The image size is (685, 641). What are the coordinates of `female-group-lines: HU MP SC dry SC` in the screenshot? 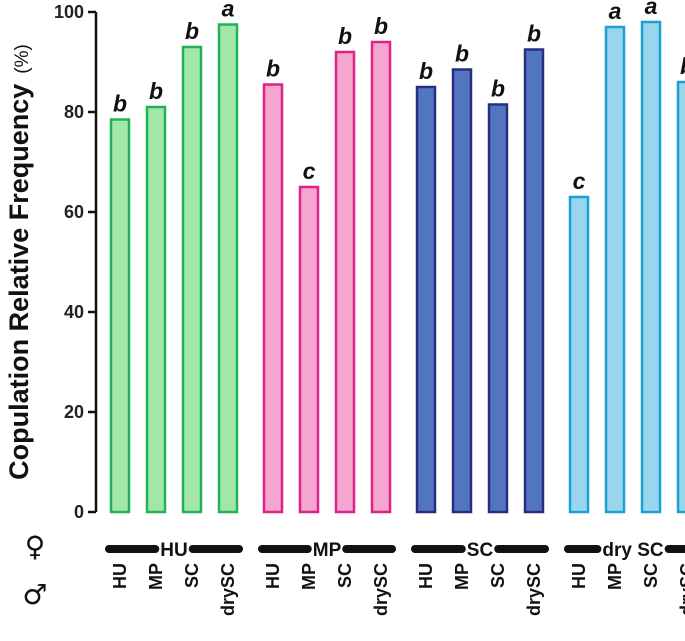 It's located at (395, 550).